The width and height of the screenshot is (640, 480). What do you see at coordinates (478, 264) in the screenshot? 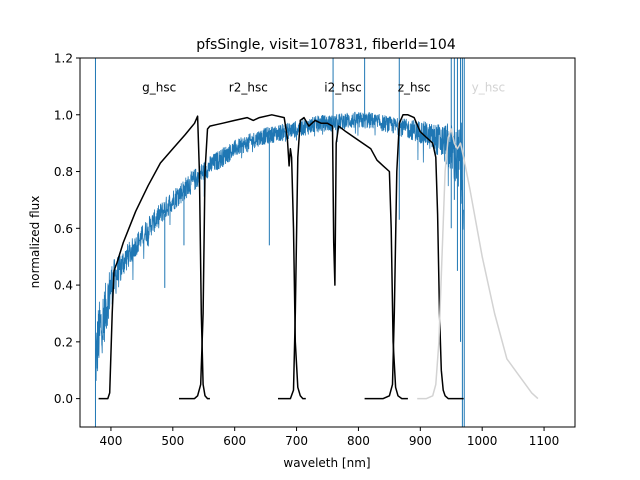
I see `filter-curve-y-hsc` at bounding box center [478, 264].